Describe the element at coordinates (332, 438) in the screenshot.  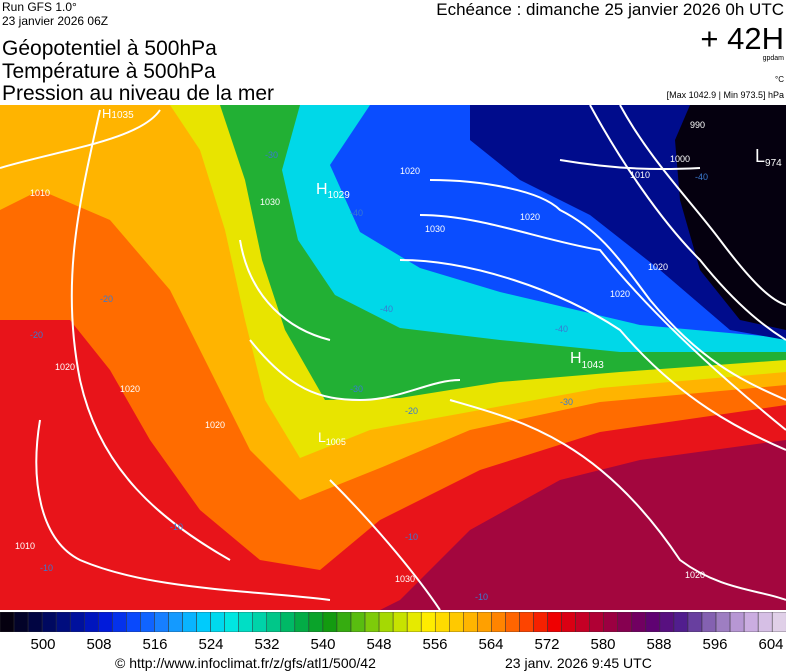
I see `pressure-center-l1005: L1005` at that location.